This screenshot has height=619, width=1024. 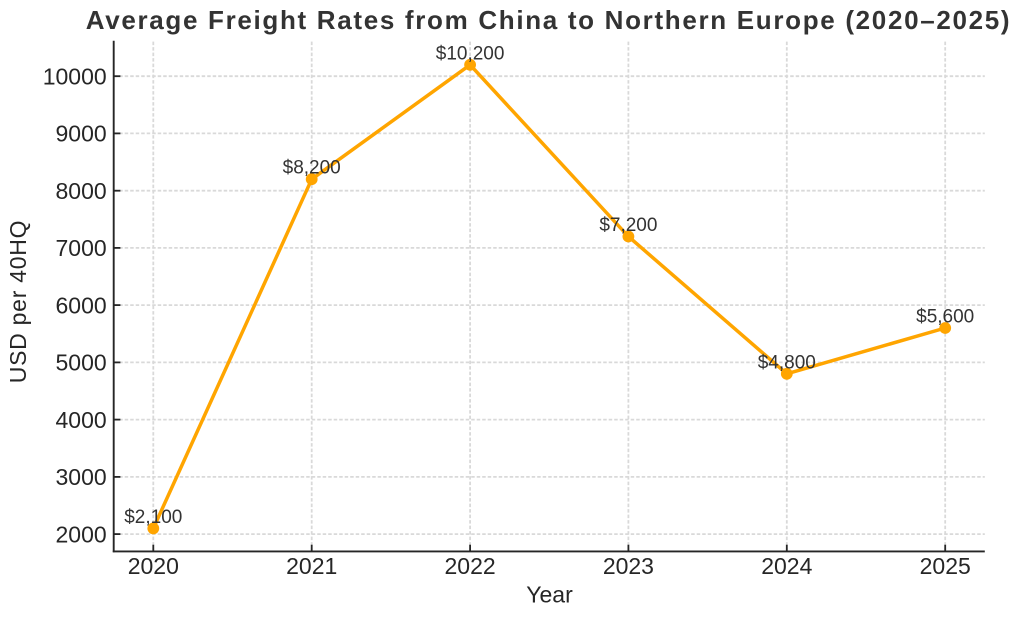 What do you see at coordinates (81, 305) in the screenshot?
I see `svg-text: 6000` at bounding box center [81, 305].